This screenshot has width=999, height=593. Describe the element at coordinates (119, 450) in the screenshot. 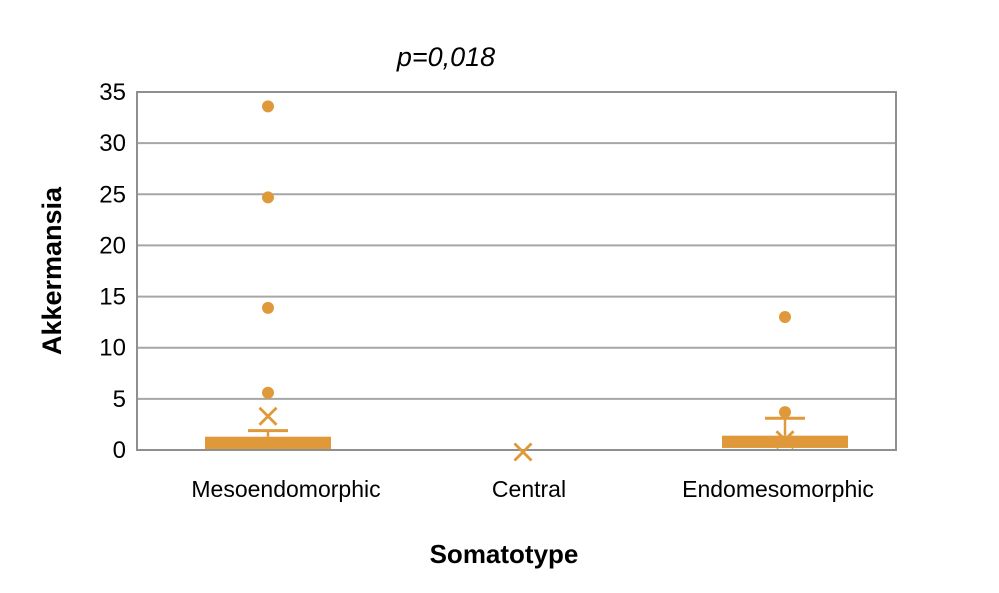

I see `y-tick-label: 0` at that location.